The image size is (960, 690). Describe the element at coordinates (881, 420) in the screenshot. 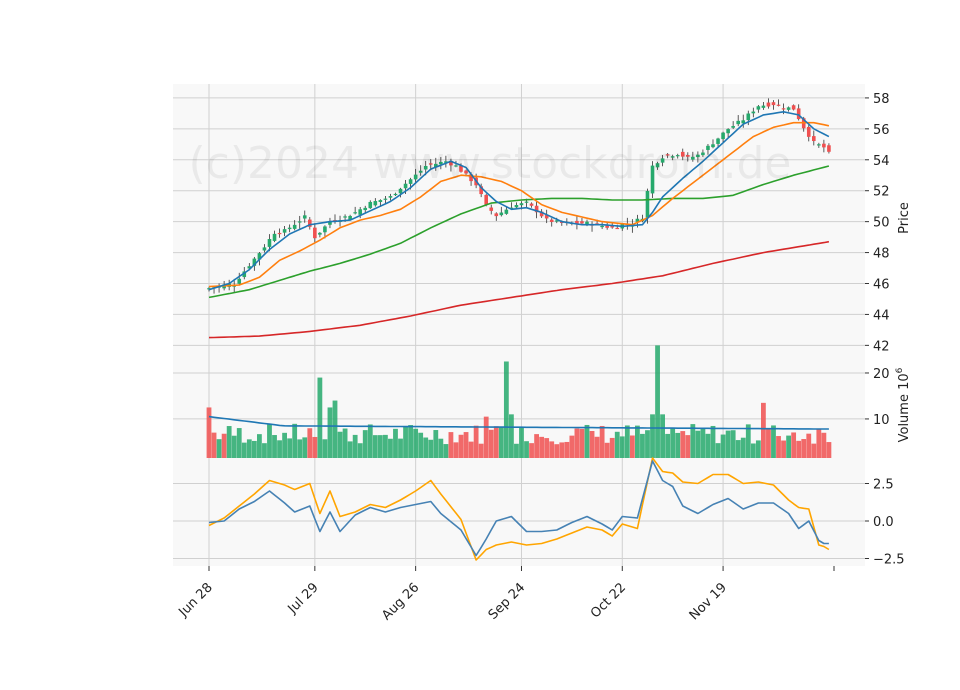

I see `y-tick-label: 10` at that location.